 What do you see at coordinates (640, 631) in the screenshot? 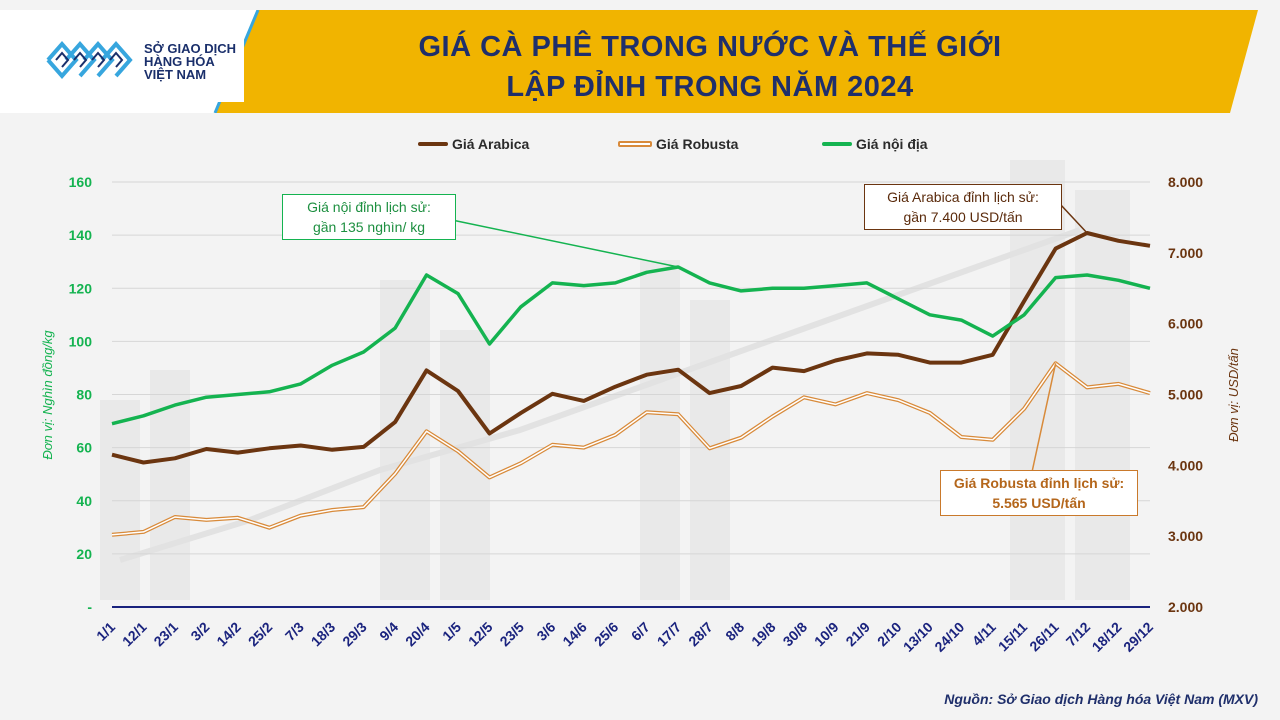
I see `x-tick-label: 6/7` at bounding box center [640, 631].